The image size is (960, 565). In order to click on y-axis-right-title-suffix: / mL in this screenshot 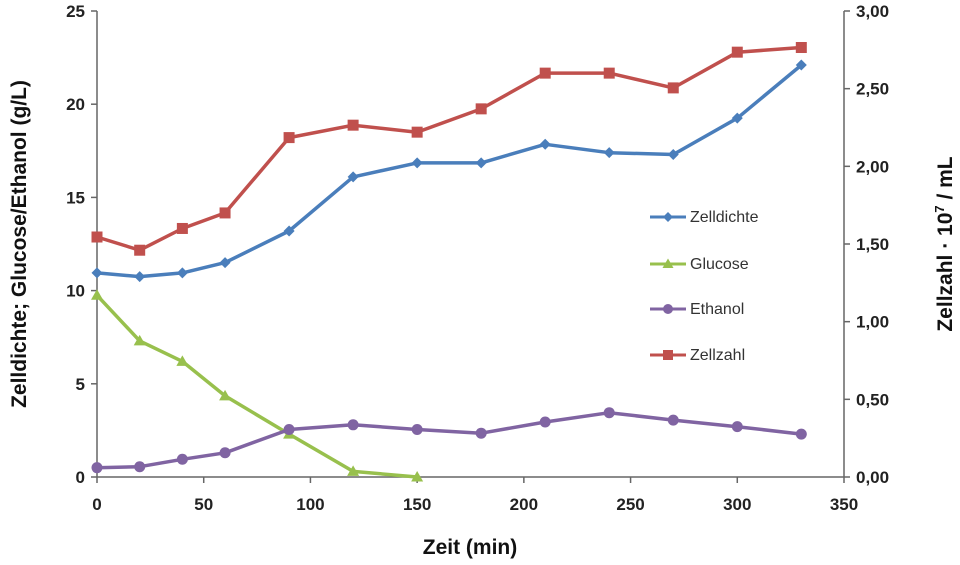, I will do `click(945, 180)`.